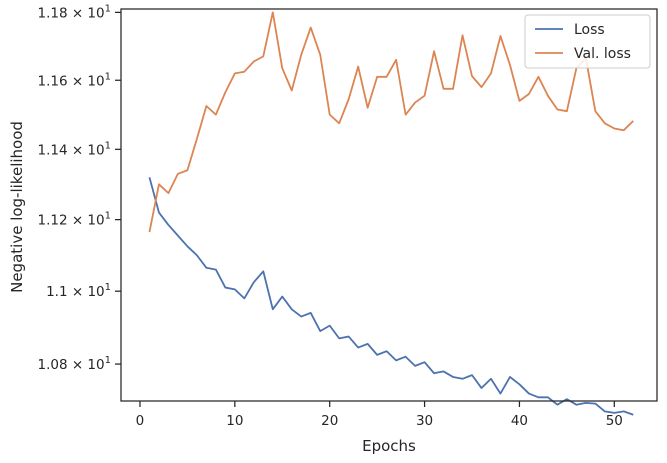 Image resolution: width=667 pixels, height=463 pixels. What do you see at coordinates (519, 421) in the screenshot?
I see `x-tick-label: 40` at bounding box center [519, 421].